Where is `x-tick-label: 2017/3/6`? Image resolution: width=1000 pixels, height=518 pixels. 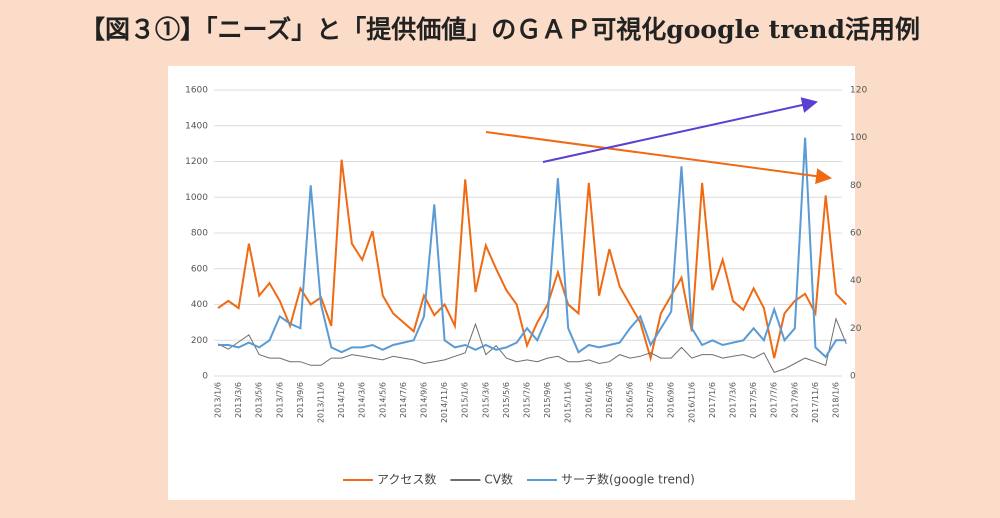 x-tick-label: 2017/3/6 is located at coordinates (733, 400).